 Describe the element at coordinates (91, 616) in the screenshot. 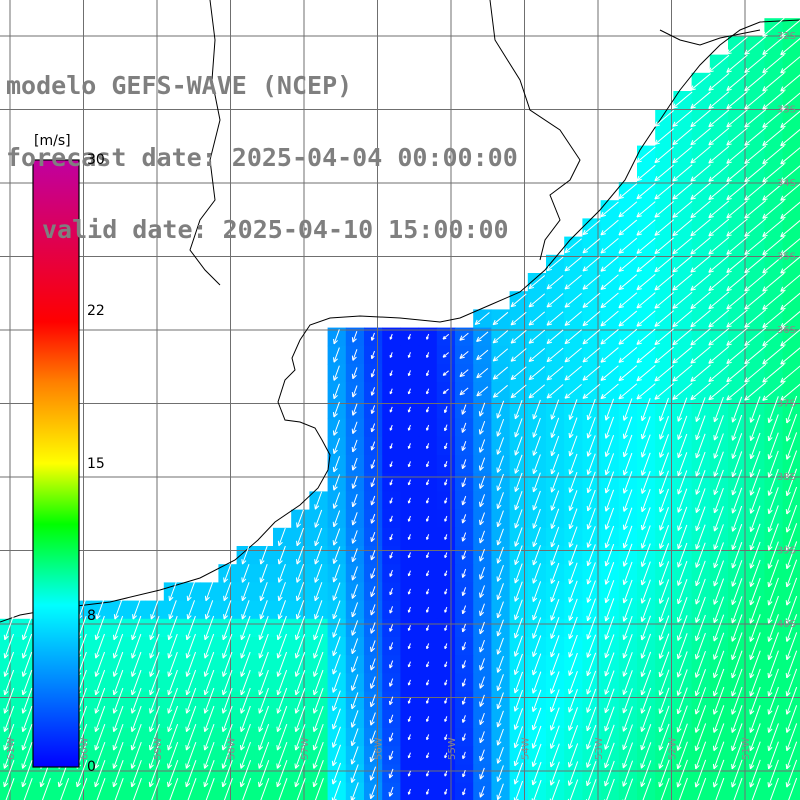

I see `colorbar-tick-8: 8` at that location.